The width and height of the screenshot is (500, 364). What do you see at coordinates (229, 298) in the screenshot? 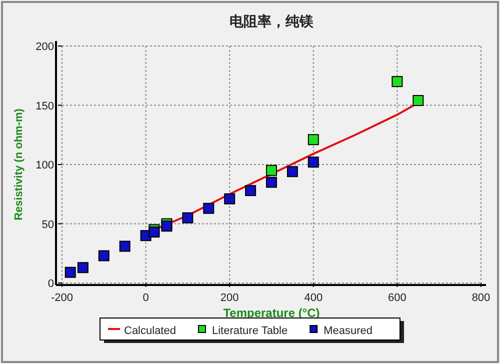
I see `x-tick-label: 200` at bounding box center [229, 298].